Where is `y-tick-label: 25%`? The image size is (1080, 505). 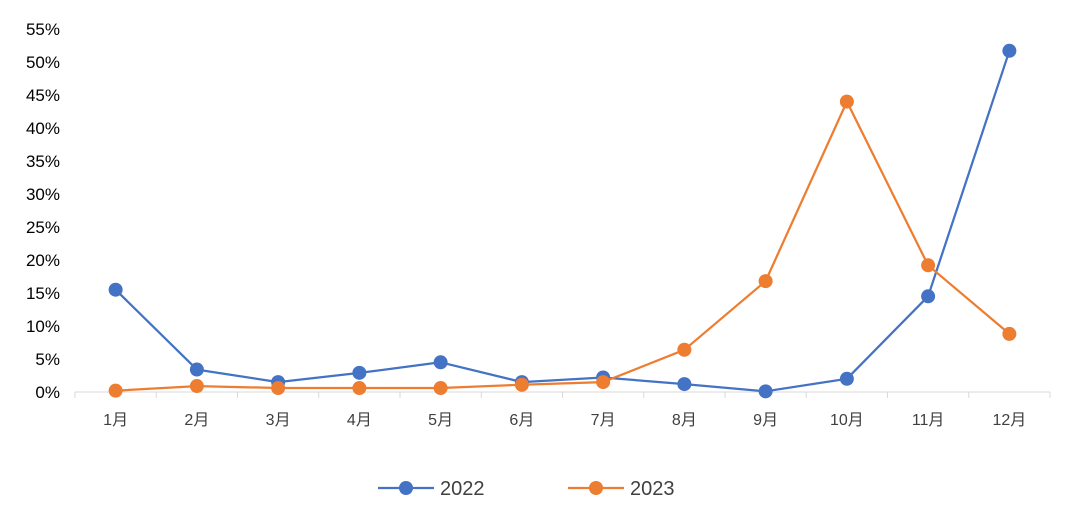 y-tick-label: 25% is located at coordinates (43, 227).